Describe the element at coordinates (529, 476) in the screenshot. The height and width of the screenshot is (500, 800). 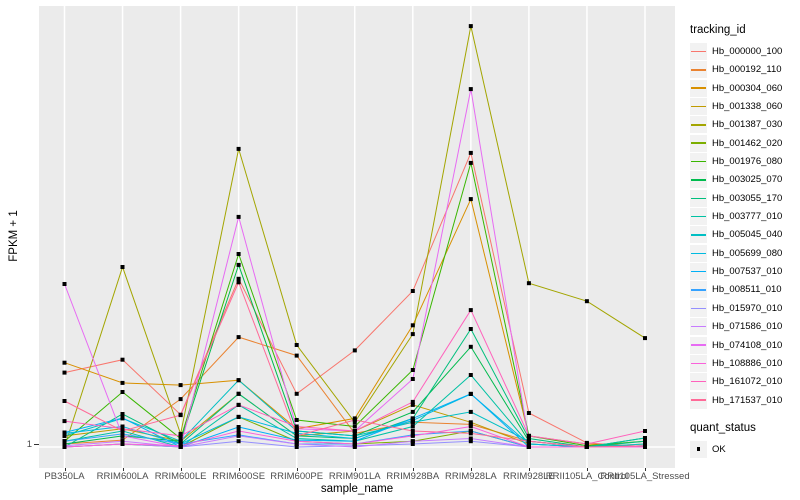
I see `x-tick-label: RRIM928LE` at that location.